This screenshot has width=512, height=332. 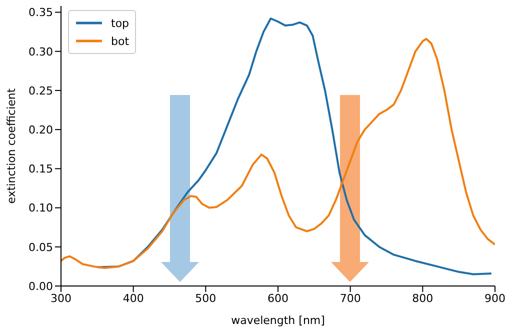 What do you see at coordinates (278, 320) in the screenshot?
I see `x-axis-title: wavelength [nm]` at bounding box center [278, 320].